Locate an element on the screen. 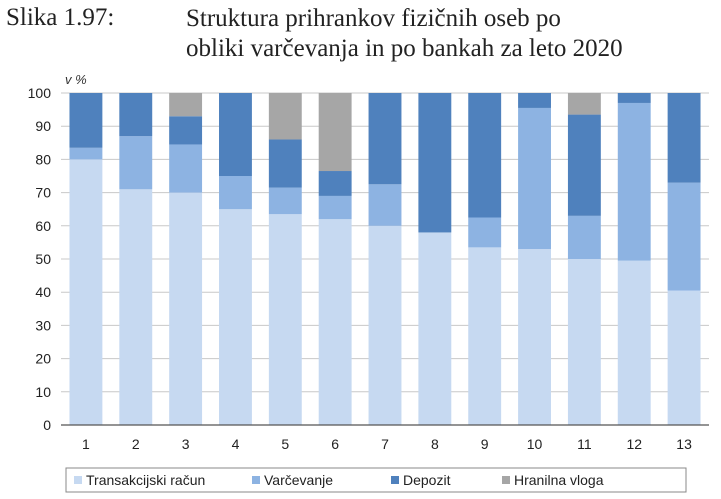  x-tick-label: 7 is located at coordinates (385, 444).